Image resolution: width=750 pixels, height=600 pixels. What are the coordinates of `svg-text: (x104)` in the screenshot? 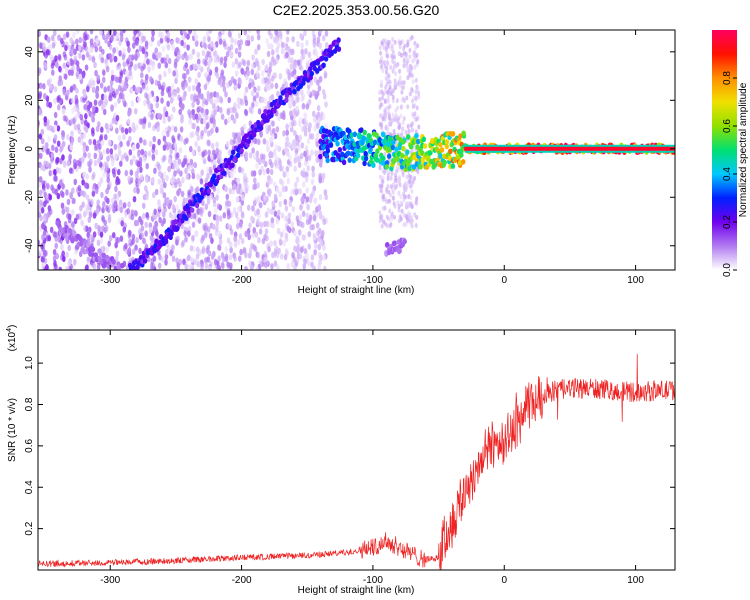 It's located at (12, 338).